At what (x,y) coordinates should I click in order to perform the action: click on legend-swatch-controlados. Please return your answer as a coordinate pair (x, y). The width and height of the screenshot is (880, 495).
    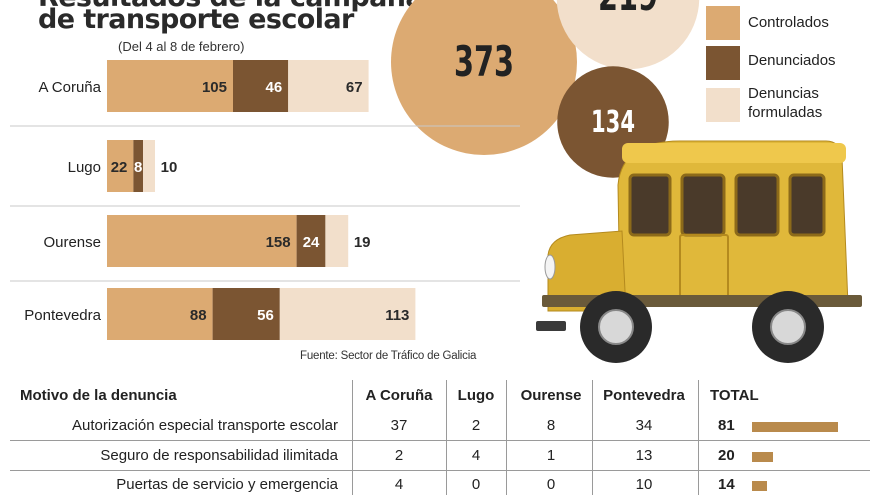
    Looking at the image, I should click on (723, 23).